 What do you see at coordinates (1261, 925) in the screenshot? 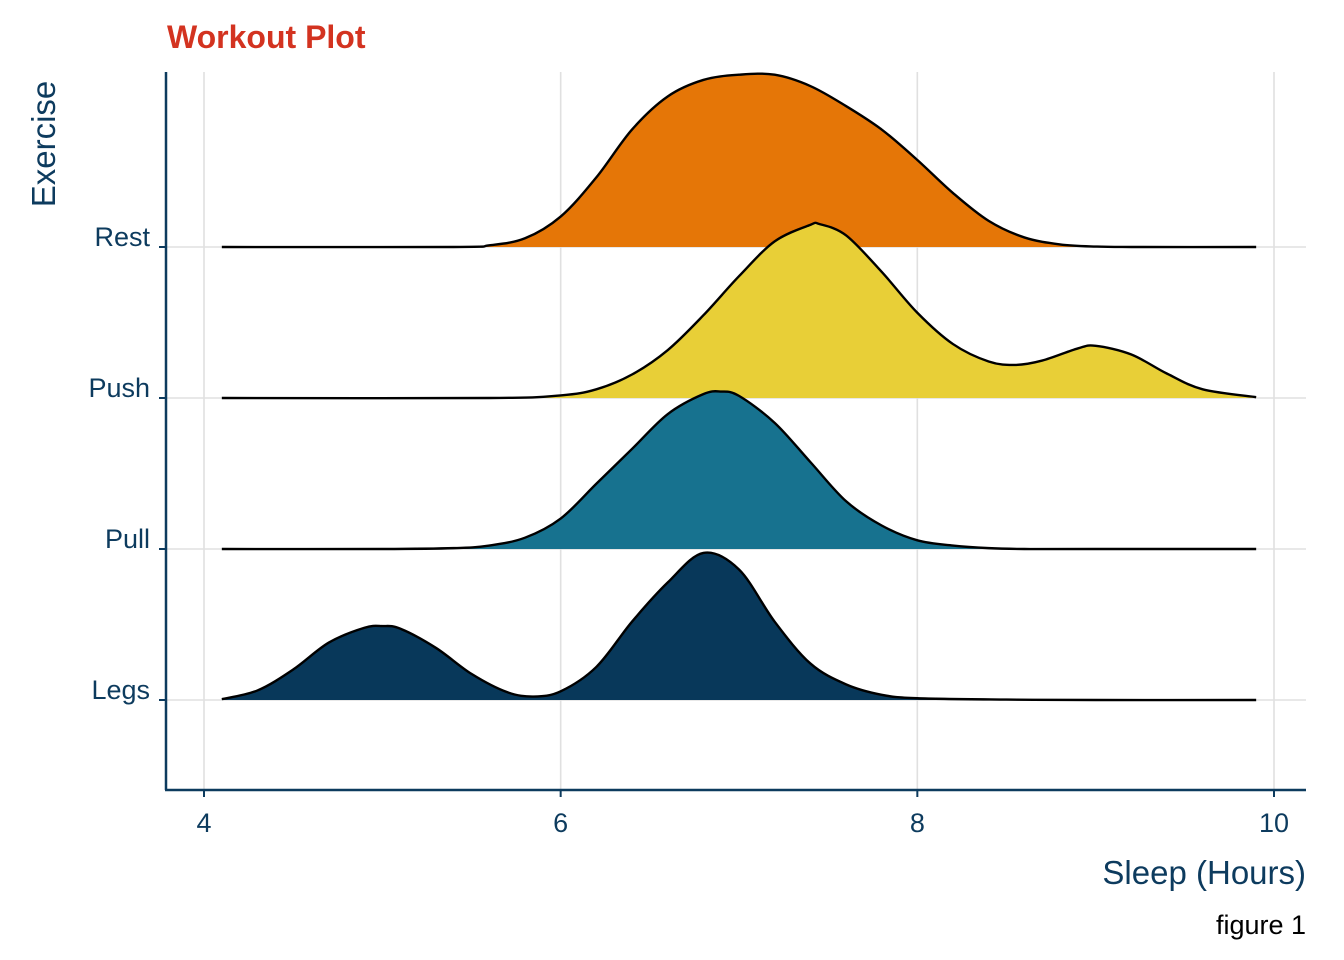
I see `caption: figure 1` at bounding box center [1261, 925].